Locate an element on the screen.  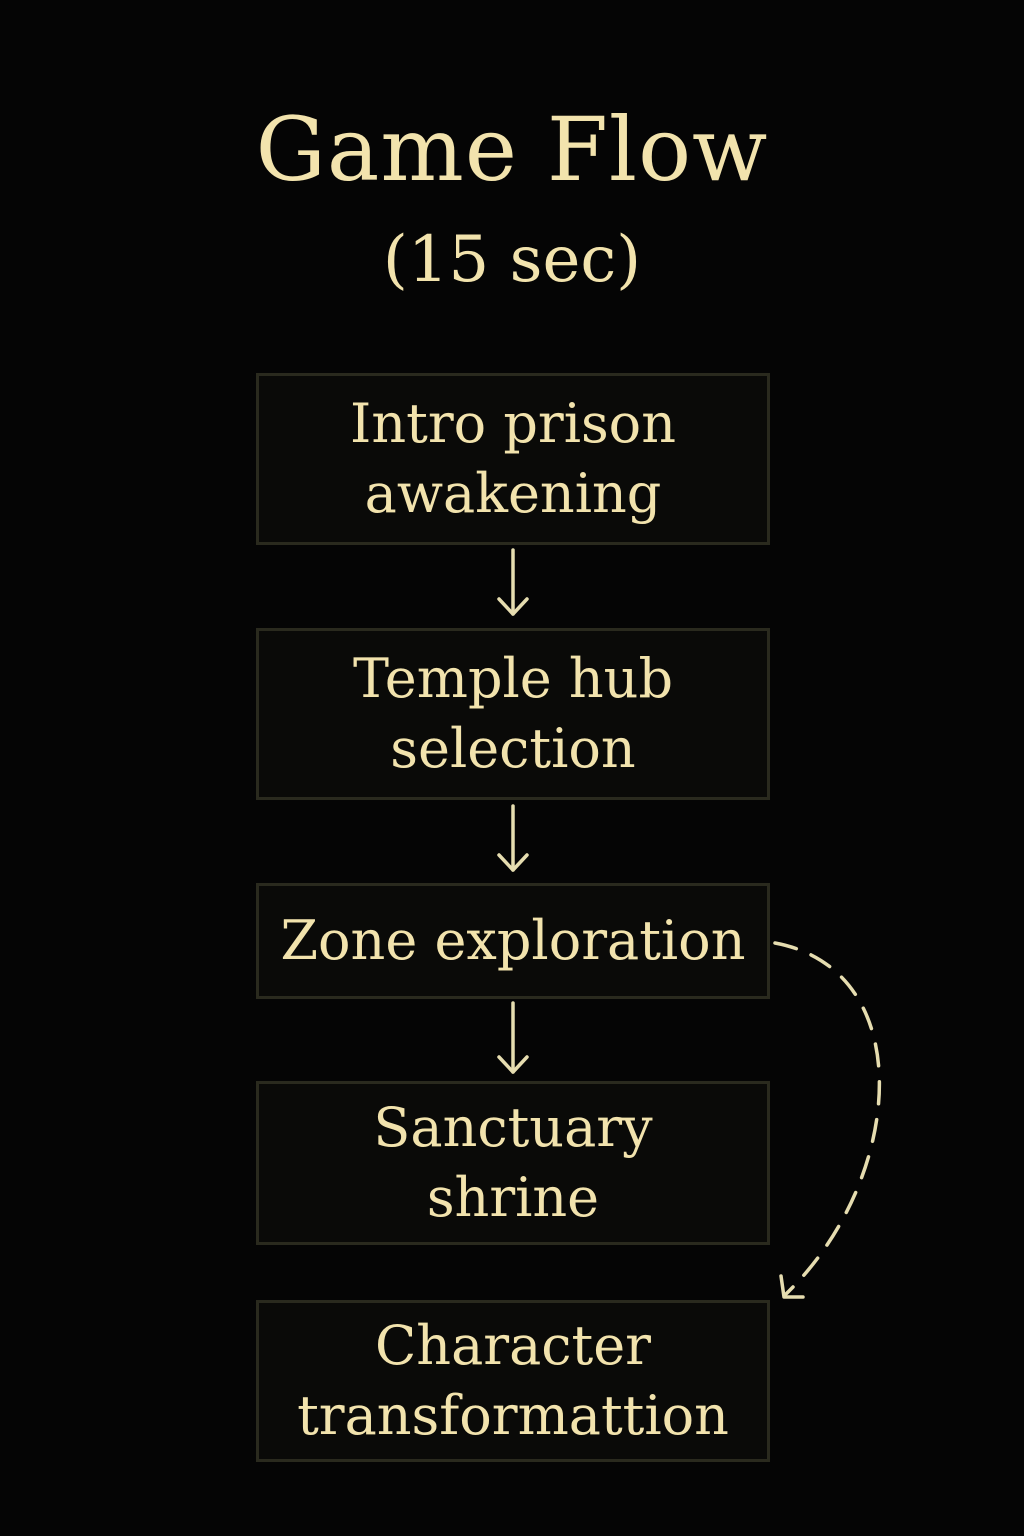
flow-step-label-line1: Zone exploration is located at coordinates (513, 940).